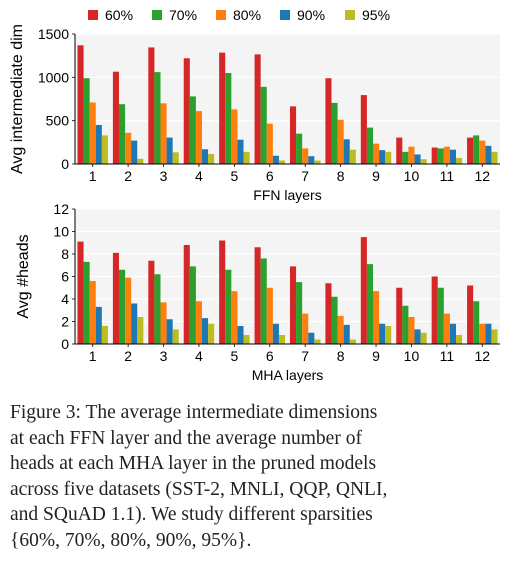 The image size is (517, 579). What do you see at coordinates (61, 232) in the screenshot?
I see `y-tick-label: 10` at bounding box center [61, 232].